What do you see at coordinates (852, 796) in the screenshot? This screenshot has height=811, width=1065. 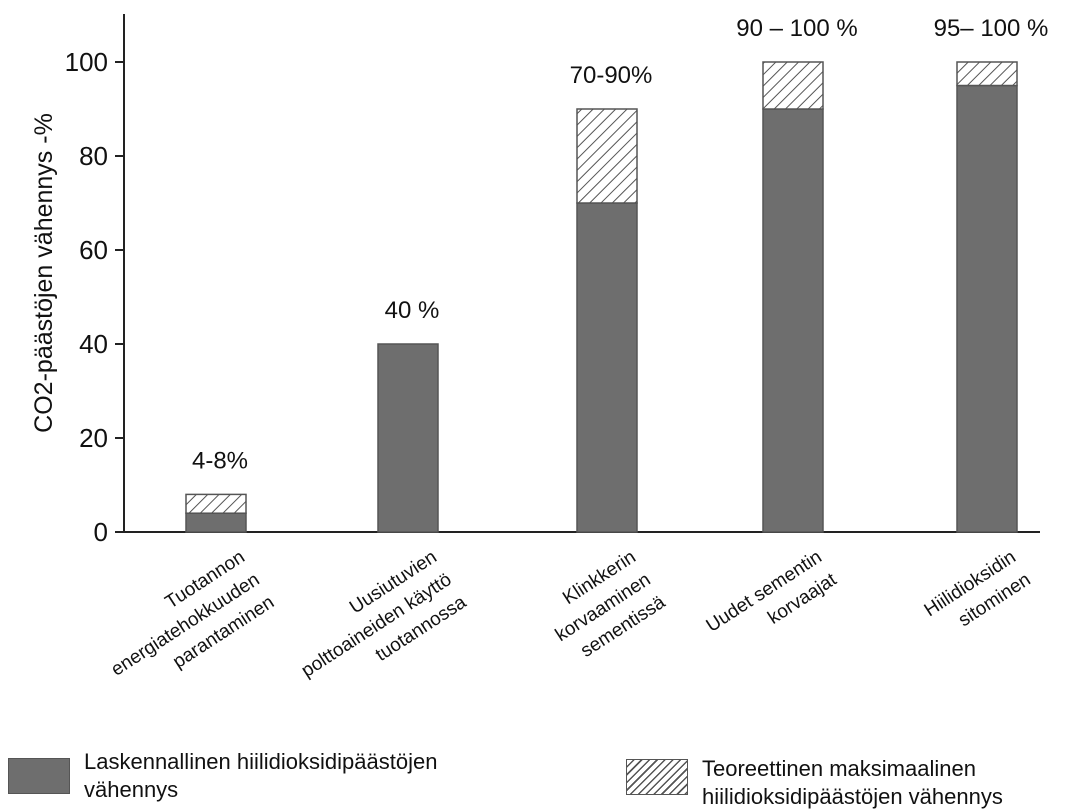 I see `legend-label-theoretical-line2: hiilidioksidipäästöjen vähennys` at bounding box center [852, 796].